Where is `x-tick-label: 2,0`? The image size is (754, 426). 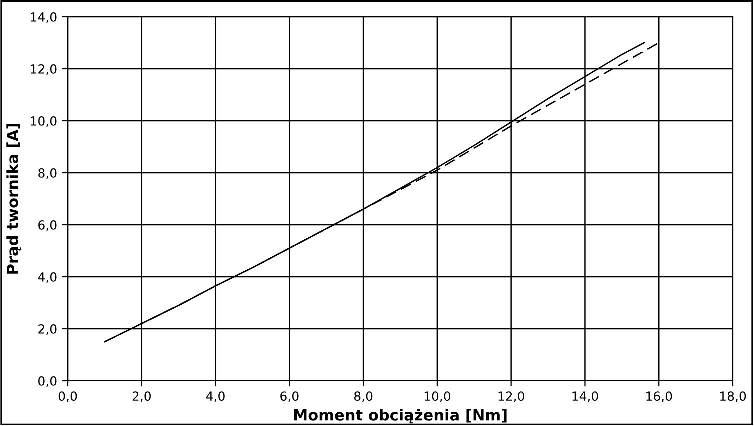
x-tick-label: 2,0 is located at coordinates (141, 397).